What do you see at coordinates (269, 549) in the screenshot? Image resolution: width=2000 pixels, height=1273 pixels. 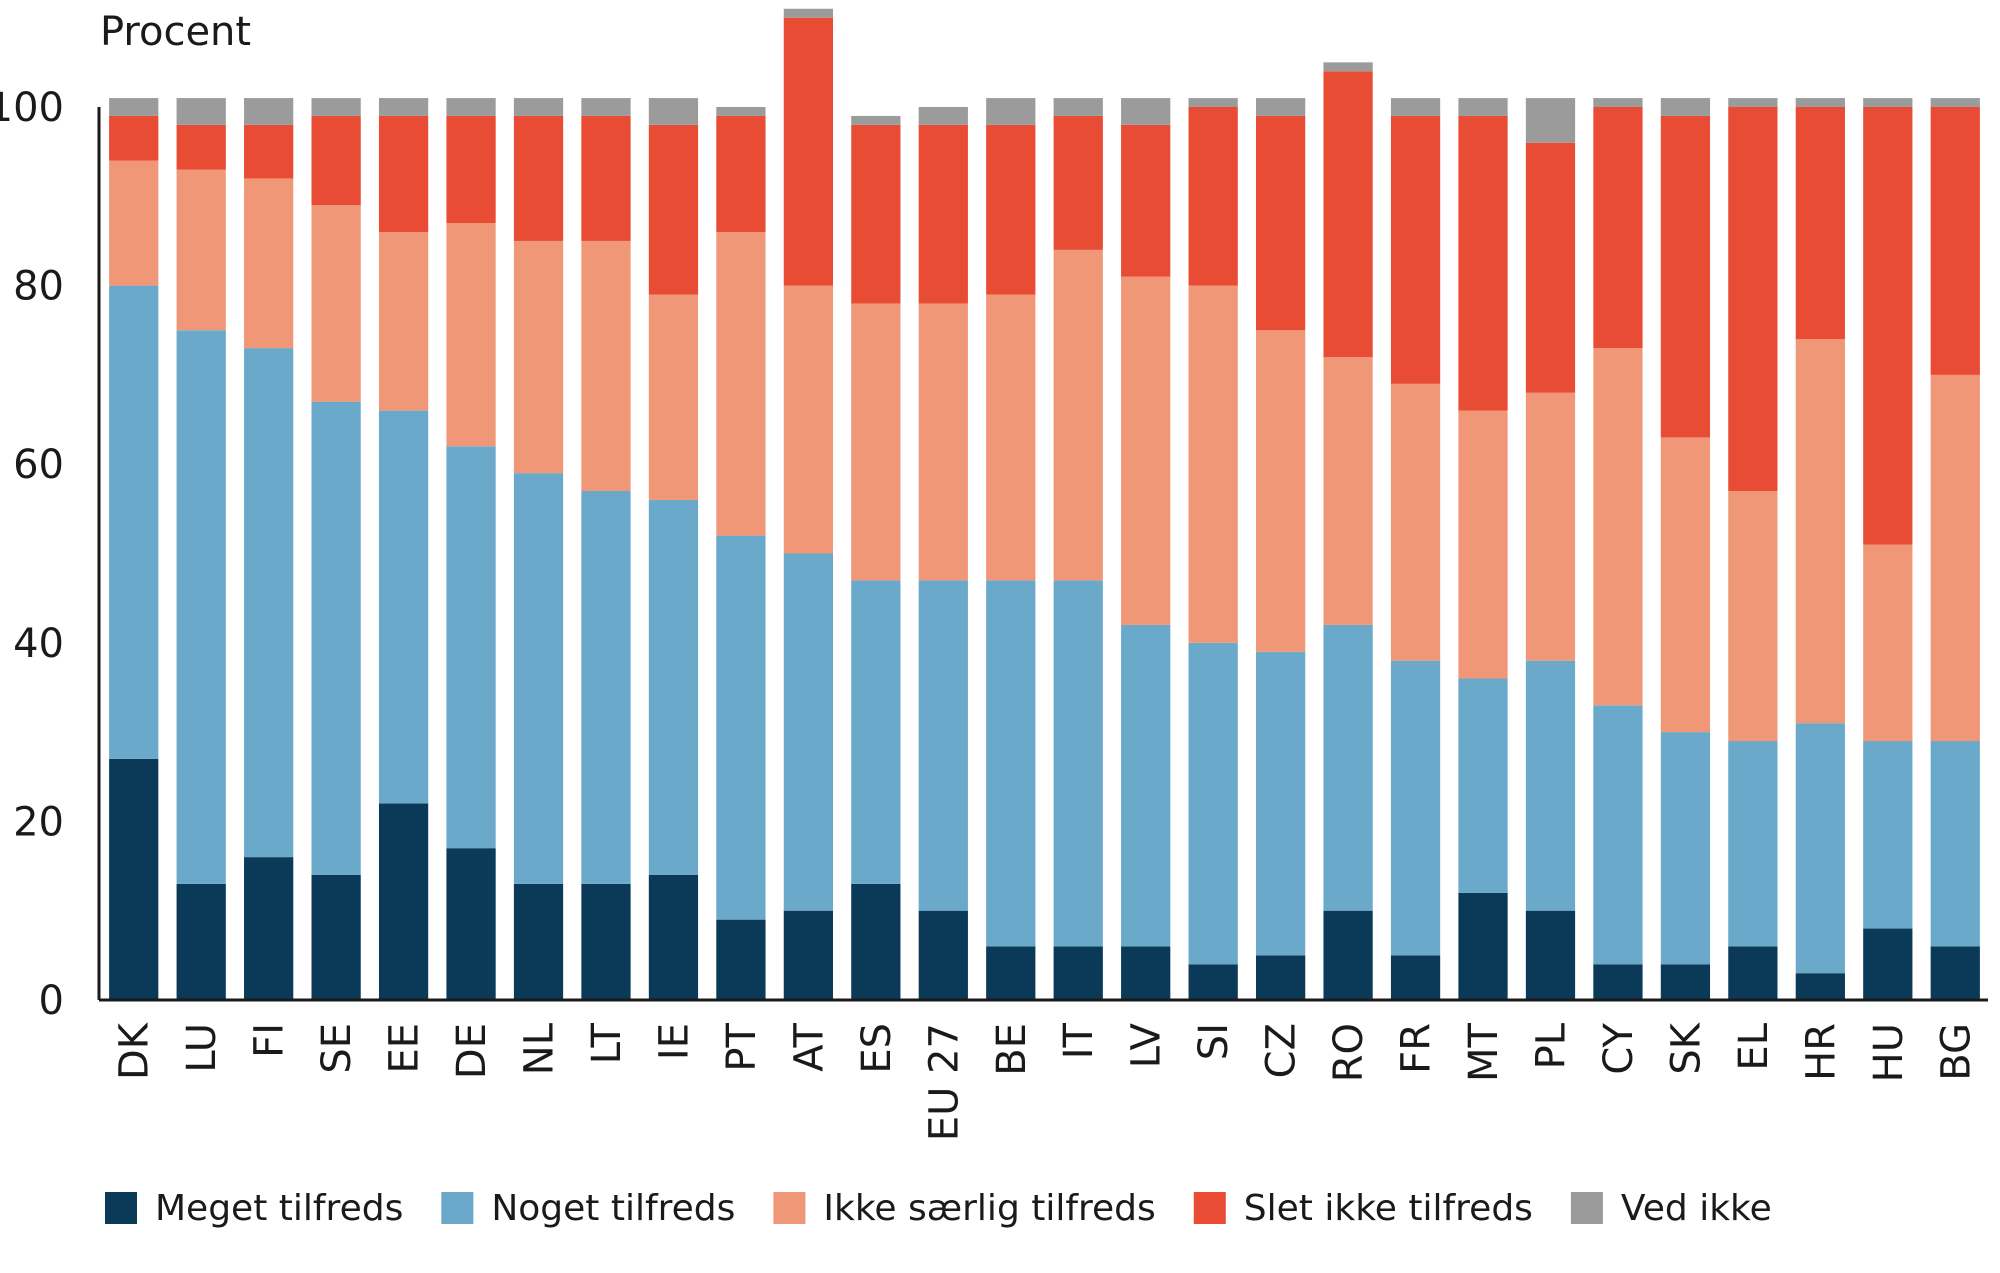 I see `bar-stack-fi` at bounding box center [269, 549].